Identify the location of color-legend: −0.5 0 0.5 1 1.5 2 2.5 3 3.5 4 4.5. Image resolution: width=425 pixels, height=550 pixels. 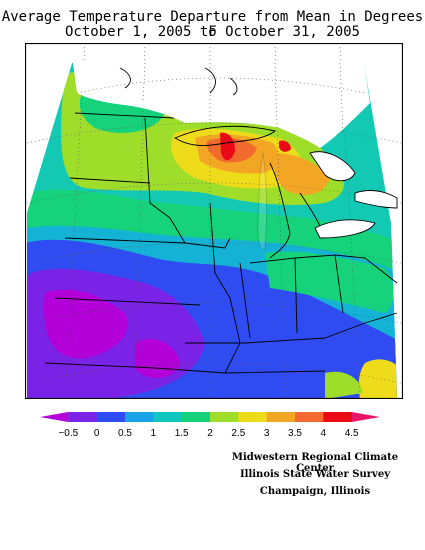
(210, 425).